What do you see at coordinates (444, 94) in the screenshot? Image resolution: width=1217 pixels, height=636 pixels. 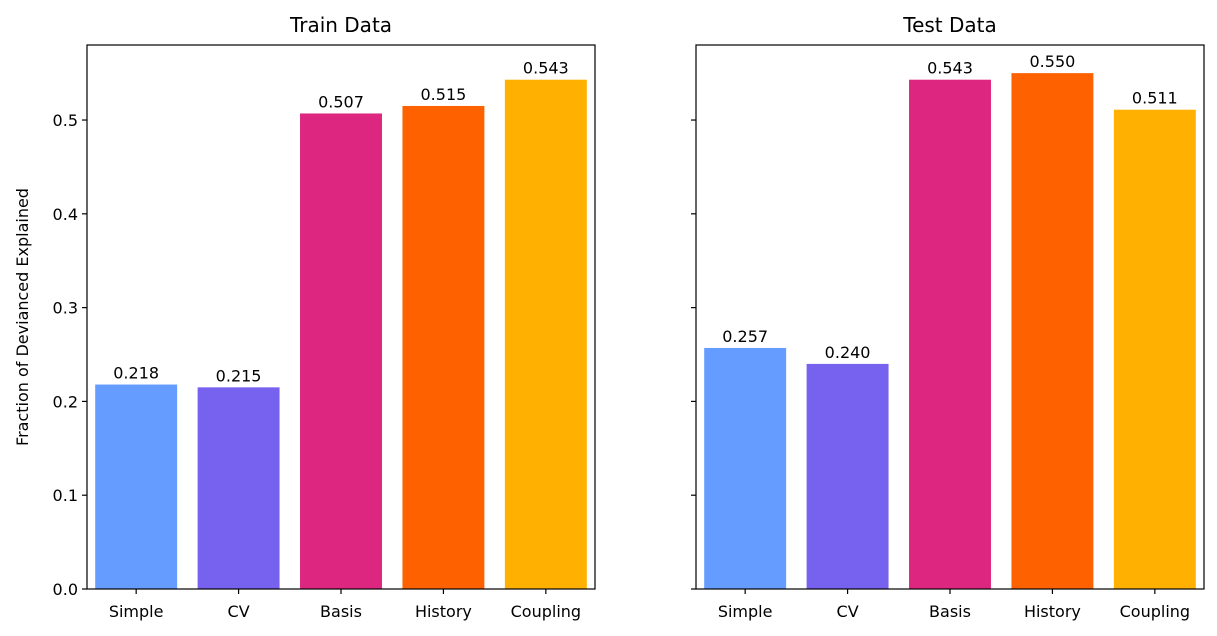 I see `bar-value-label: 0.515` at bounding box center [444, 94].